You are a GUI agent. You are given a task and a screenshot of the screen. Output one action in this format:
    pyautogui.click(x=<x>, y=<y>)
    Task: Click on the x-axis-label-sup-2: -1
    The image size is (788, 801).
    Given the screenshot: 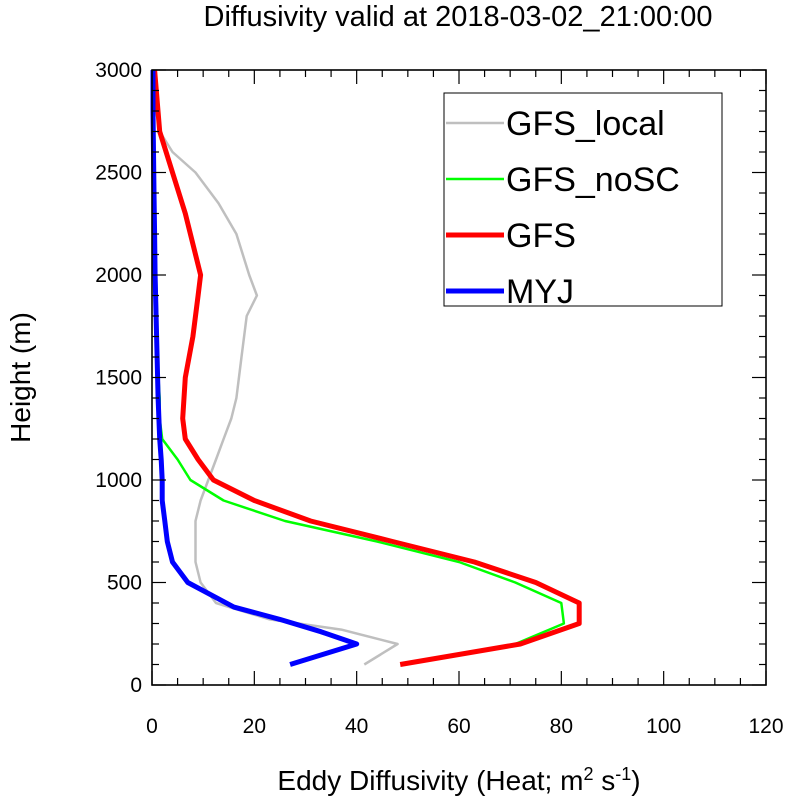 What is the action you would take?
    pyautogui.click(x=623, y=774)
    